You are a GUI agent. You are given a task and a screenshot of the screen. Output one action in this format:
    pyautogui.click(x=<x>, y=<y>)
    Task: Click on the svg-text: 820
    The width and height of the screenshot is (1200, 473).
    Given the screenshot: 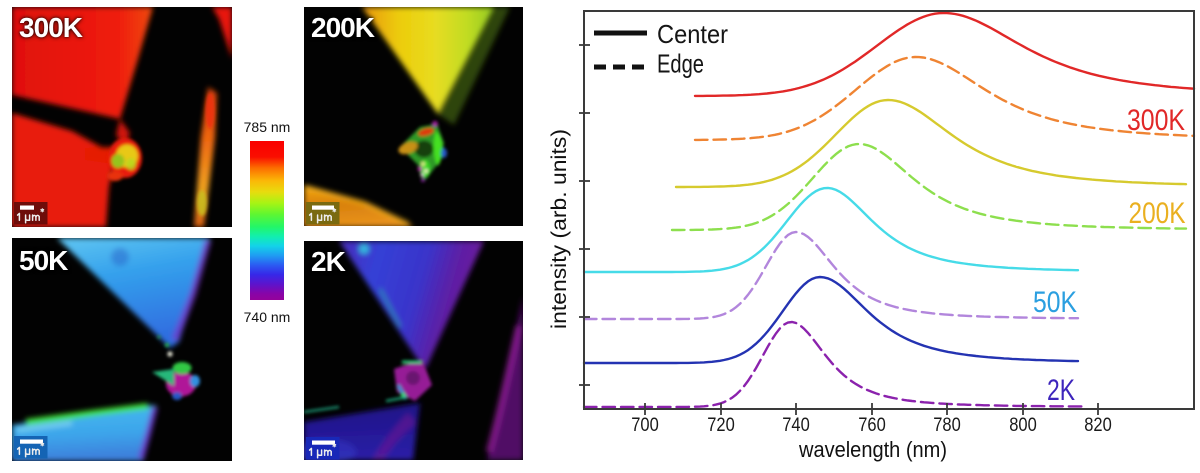 What is the action you would take?
    pyautogui.click(x=1098, y=425)
    